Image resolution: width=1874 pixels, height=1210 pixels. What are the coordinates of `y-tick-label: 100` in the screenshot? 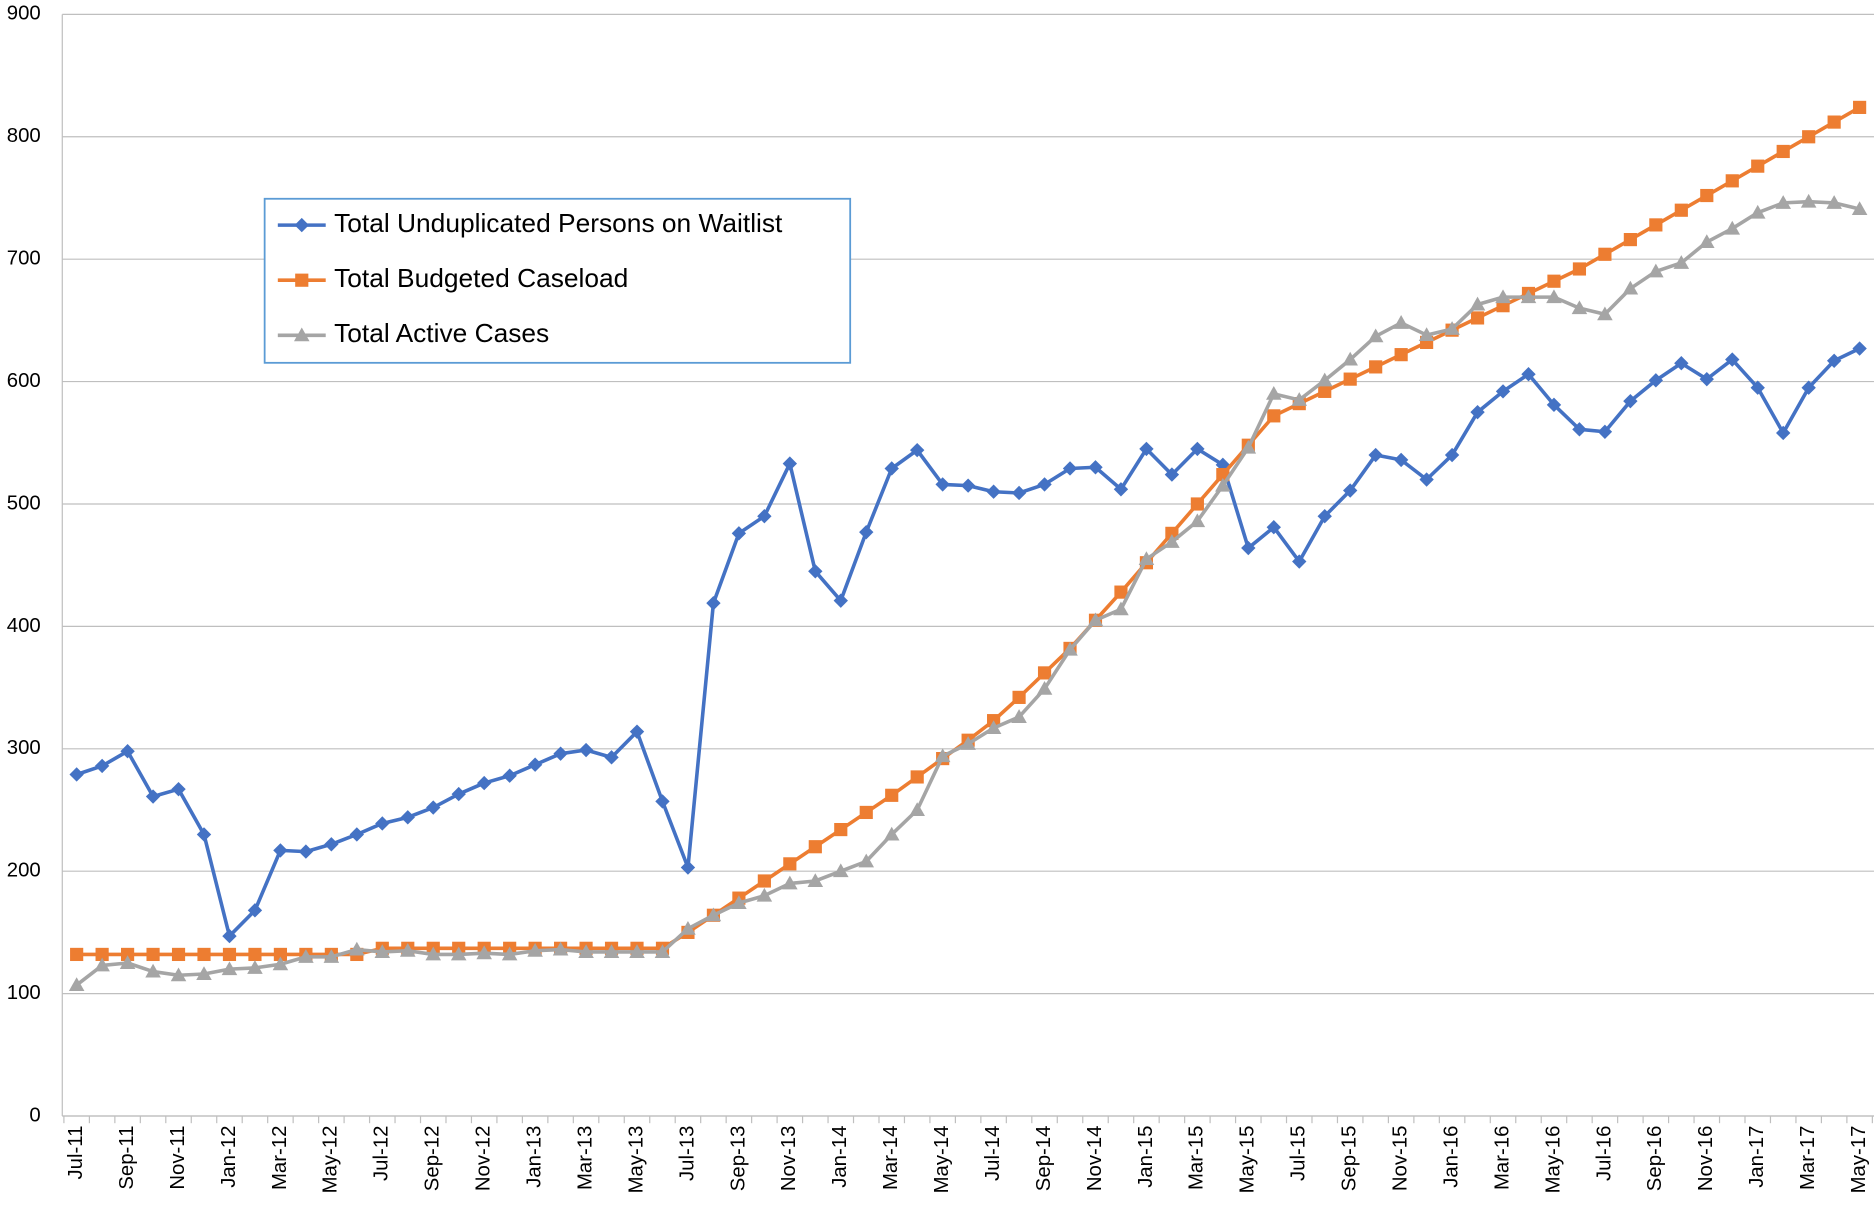 It's located at (24, 993).